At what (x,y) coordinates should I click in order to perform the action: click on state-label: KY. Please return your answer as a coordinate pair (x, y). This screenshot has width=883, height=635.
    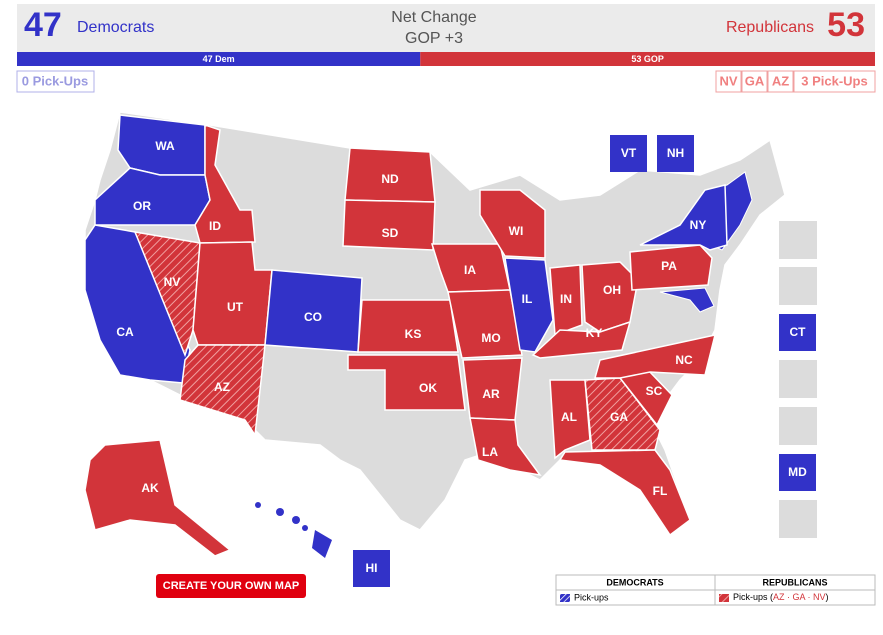
    Looking at the image, I should click on (594, 333).